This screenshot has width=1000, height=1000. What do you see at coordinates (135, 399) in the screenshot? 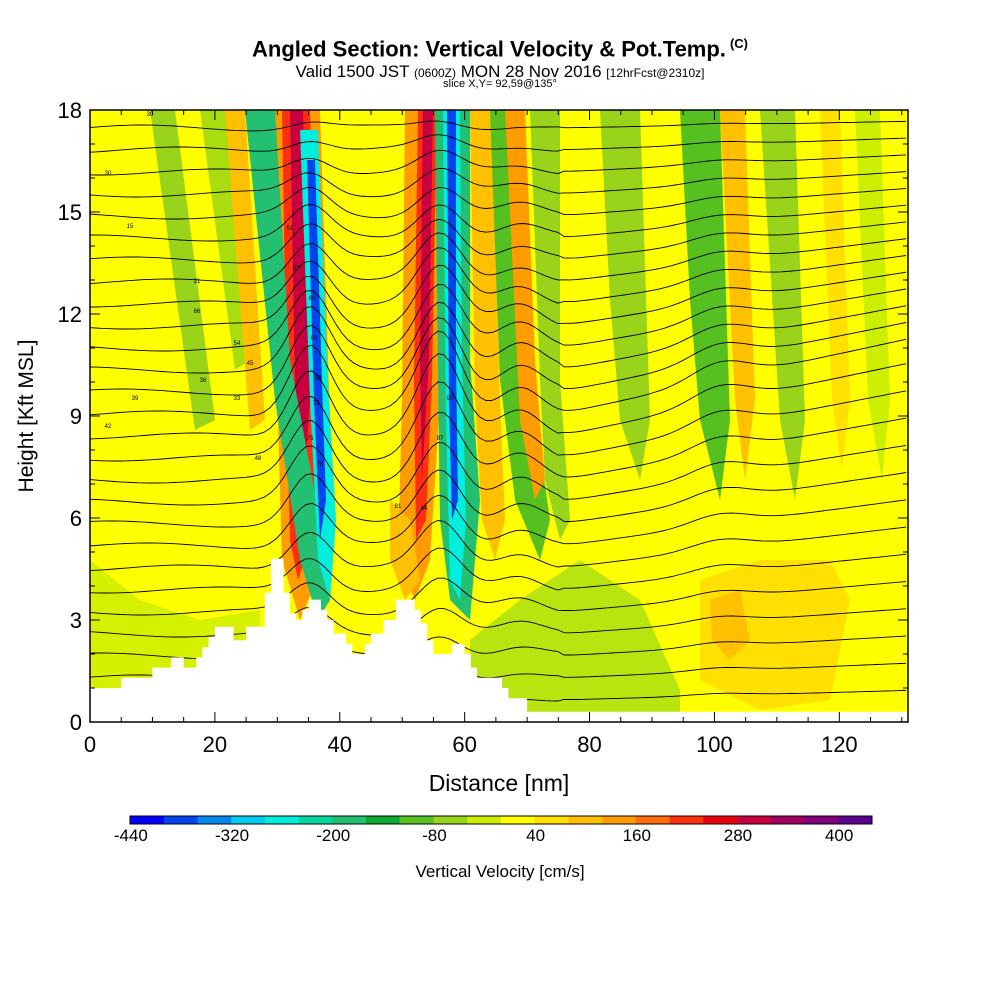
I see `theta-label: 39` at bounding box center [135, 399].